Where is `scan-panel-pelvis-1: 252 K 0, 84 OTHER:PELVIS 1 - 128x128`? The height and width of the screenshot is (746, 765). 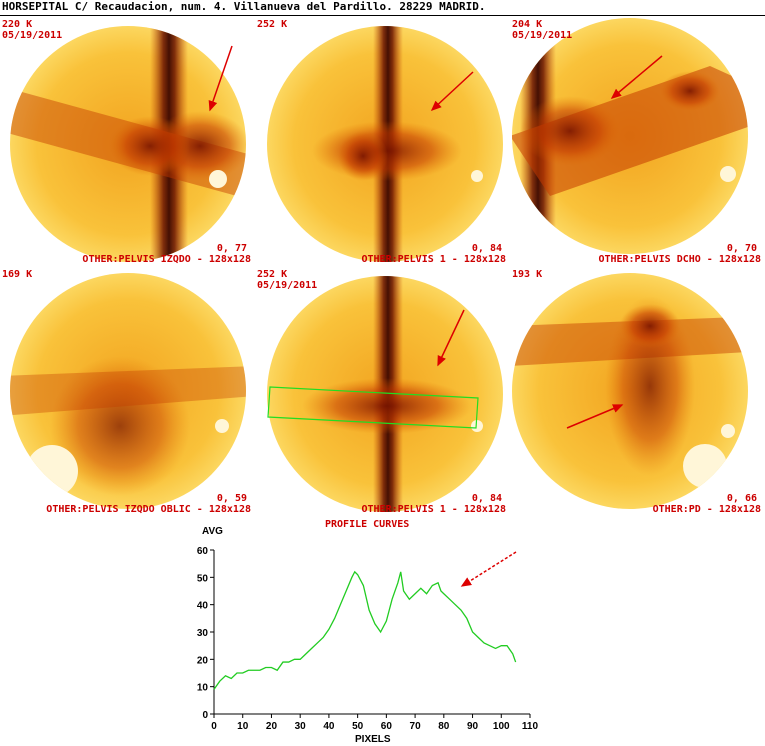
scan-panel-pelvis-1: 252 K 0, 84 OTHER:PELVIS 1 - 128x128 is located at coordinates (382, 141).